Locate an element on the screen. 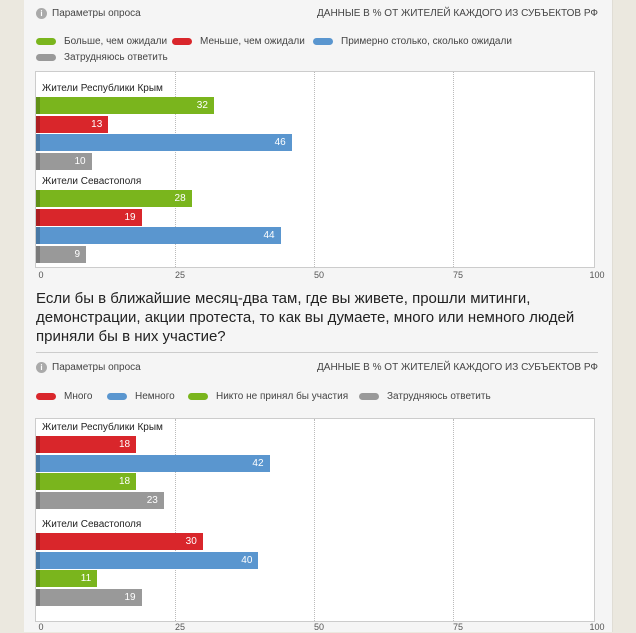 This screenshot has width=636, height=633. legend-item: Никто не принял бы участия is located at coordinates (268, 397).